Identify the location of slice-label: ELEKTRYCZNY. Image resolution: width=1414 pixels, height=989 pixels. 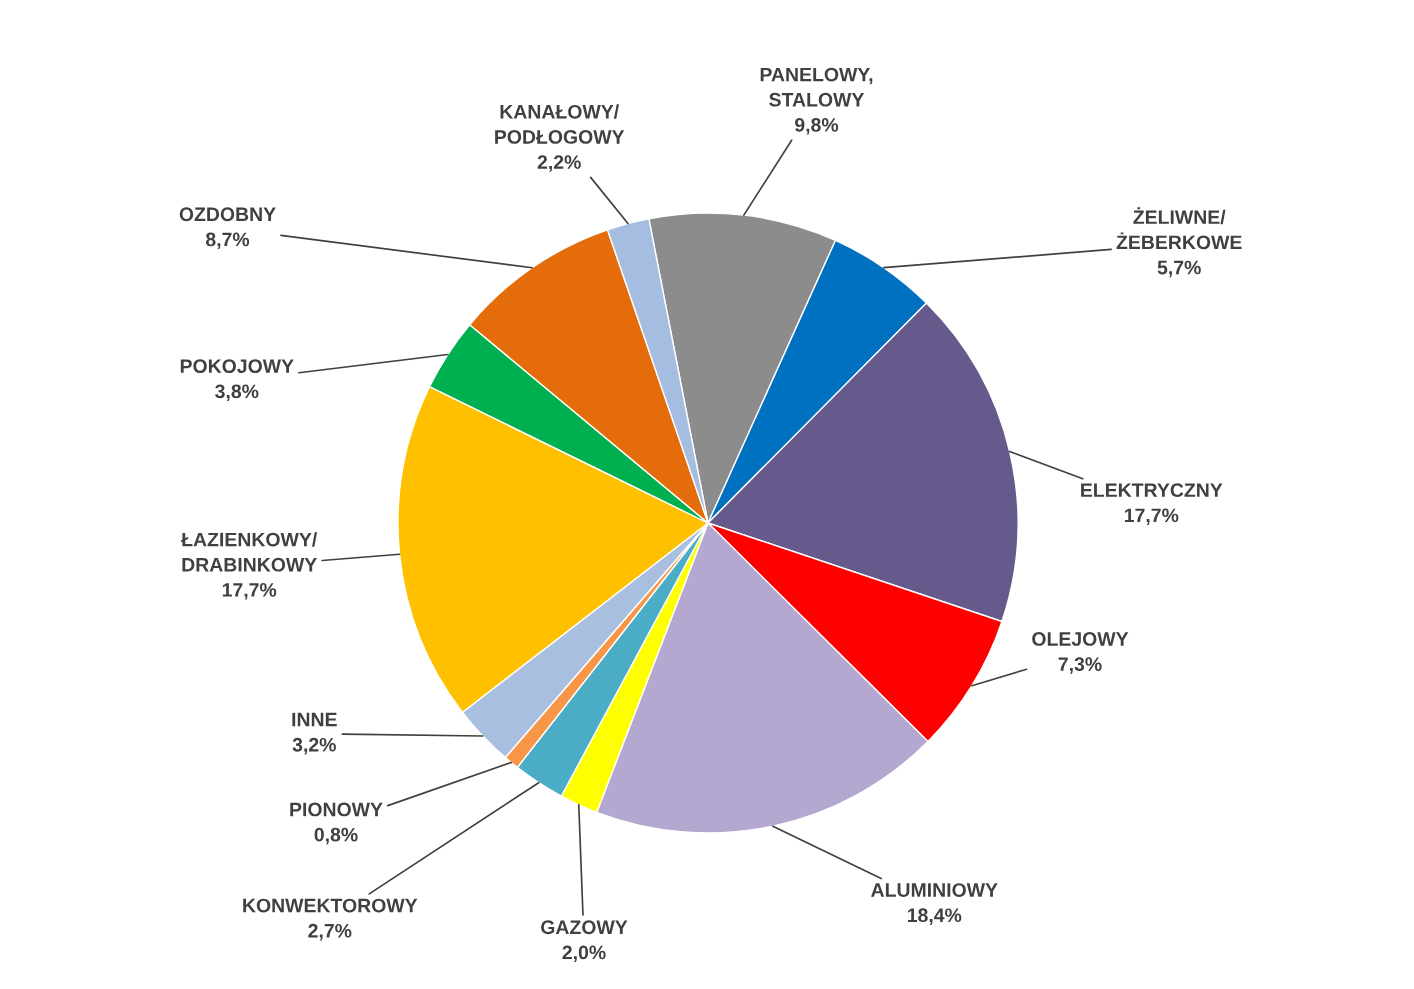
(1152, 490).